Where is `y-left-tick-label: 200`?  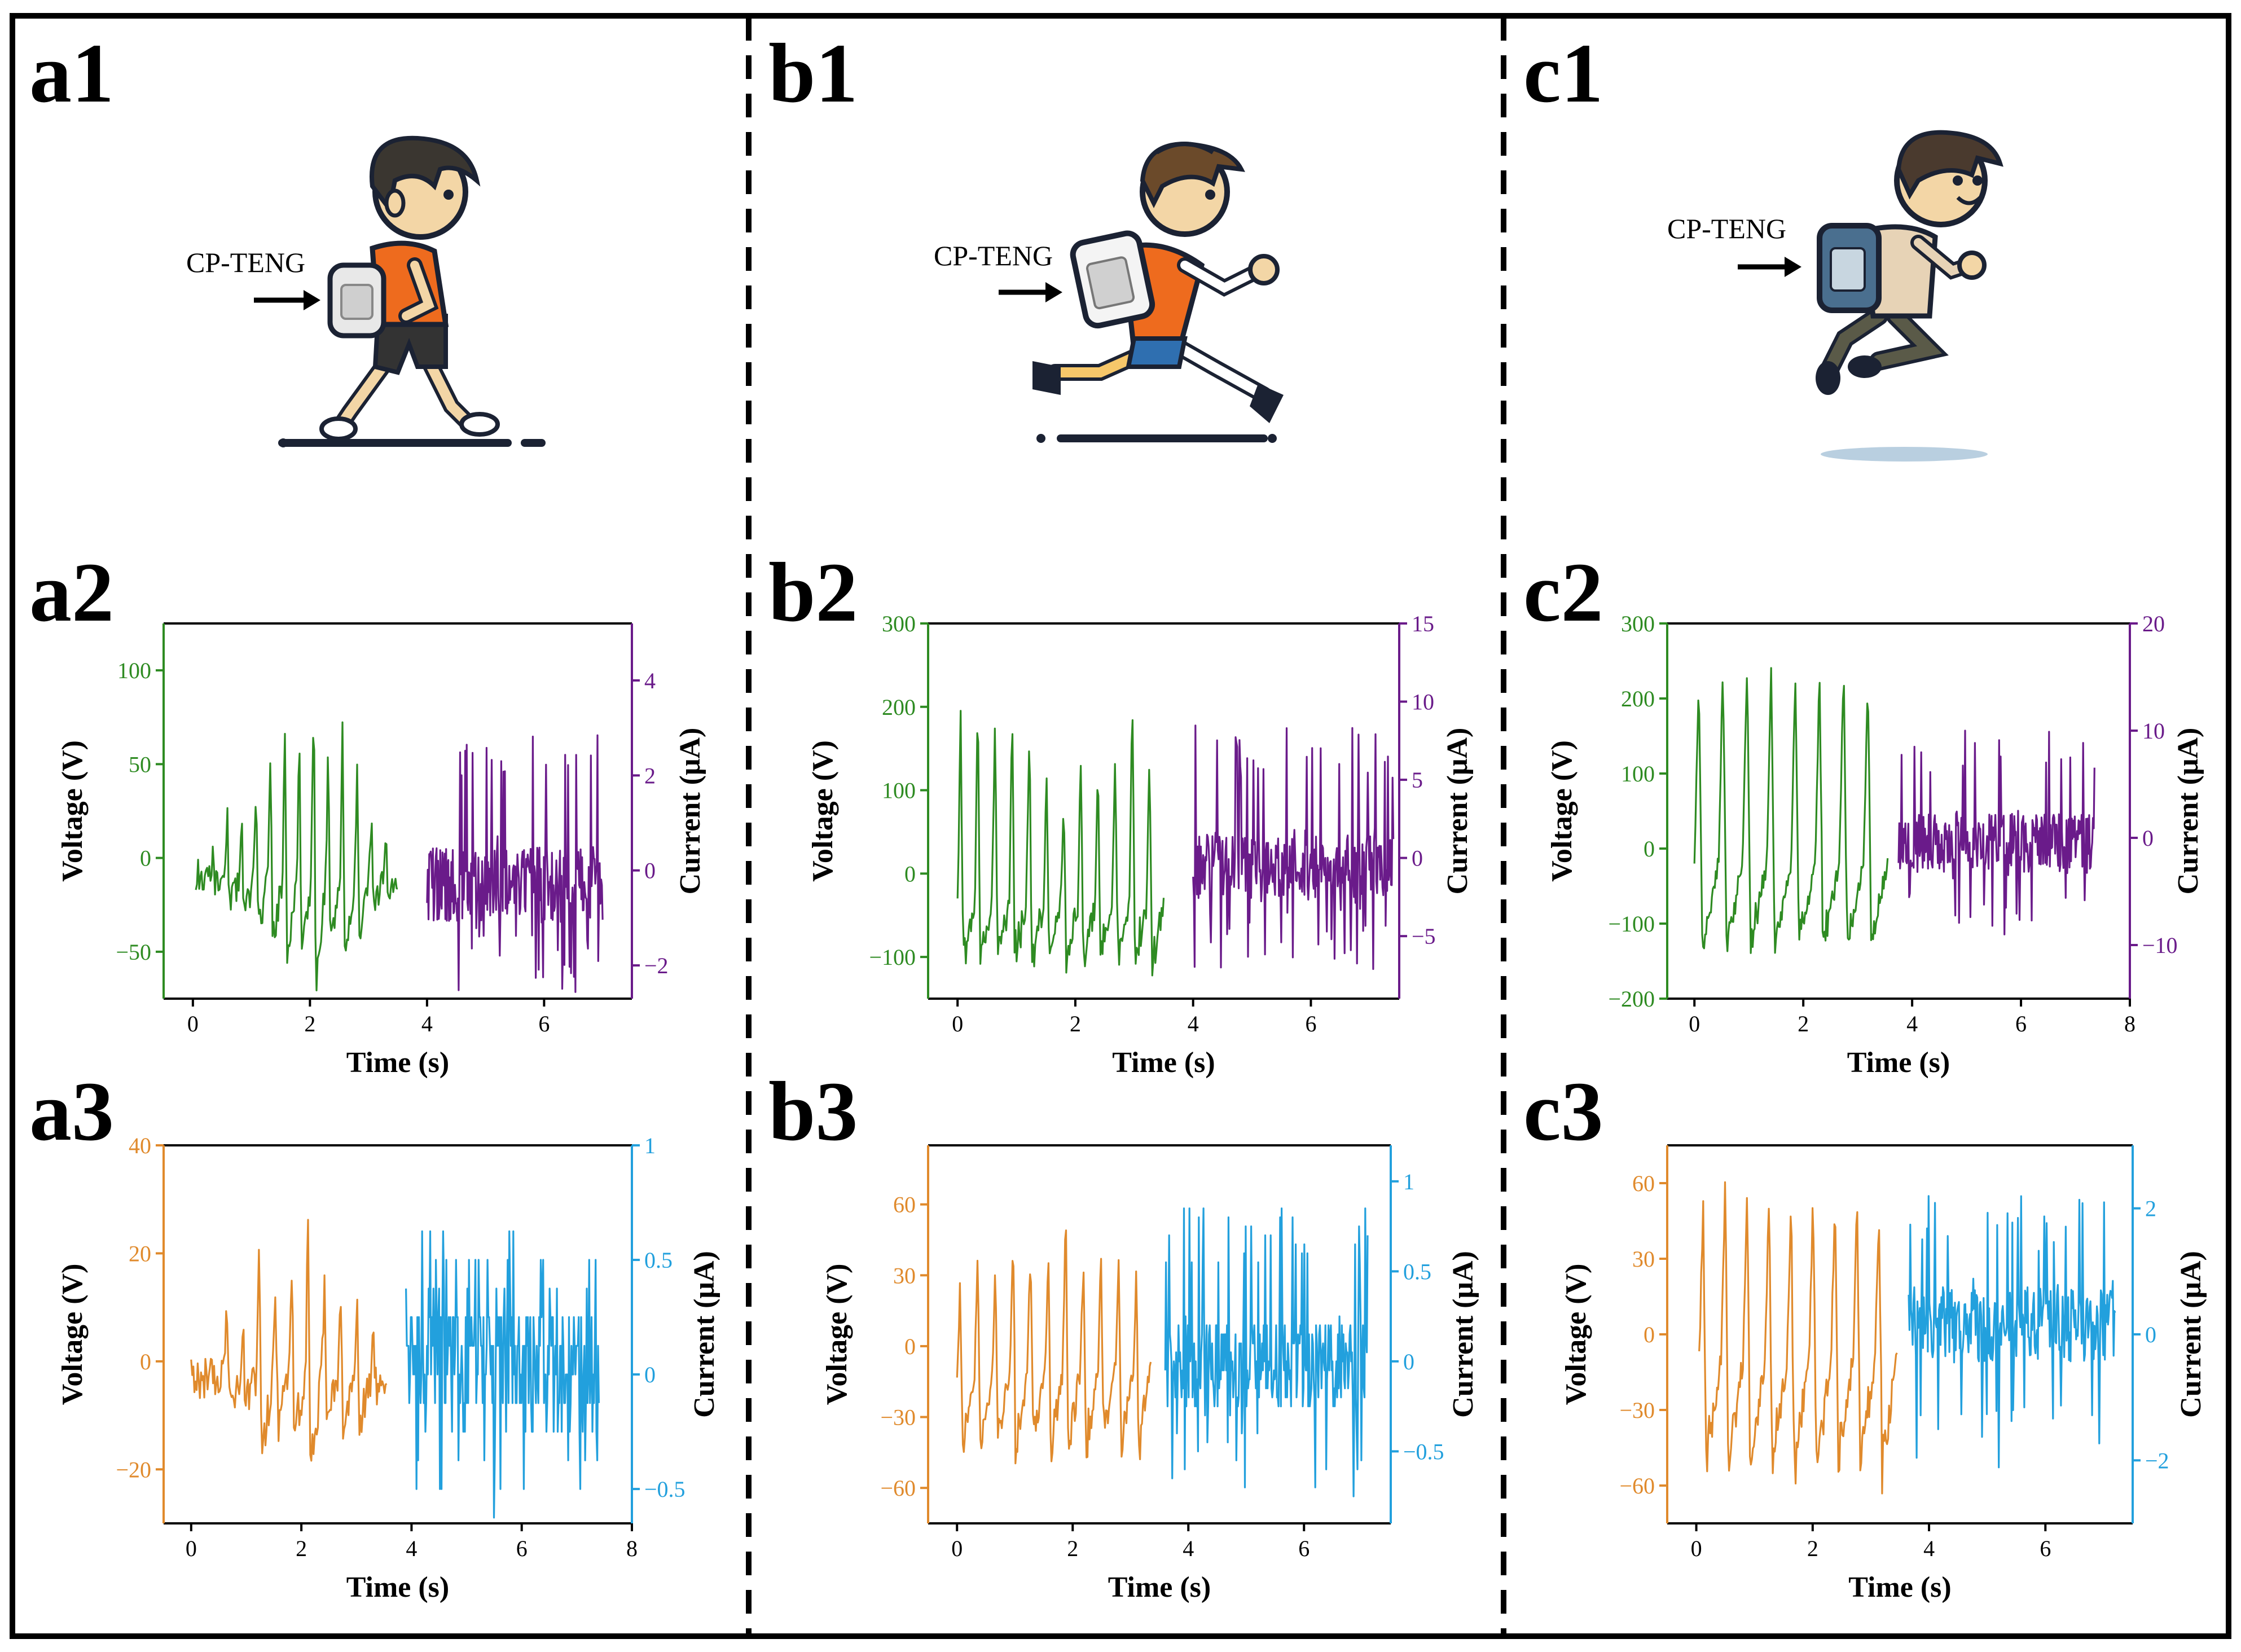 y-left-tick-label: 200 is located at coordinates (899, 708).